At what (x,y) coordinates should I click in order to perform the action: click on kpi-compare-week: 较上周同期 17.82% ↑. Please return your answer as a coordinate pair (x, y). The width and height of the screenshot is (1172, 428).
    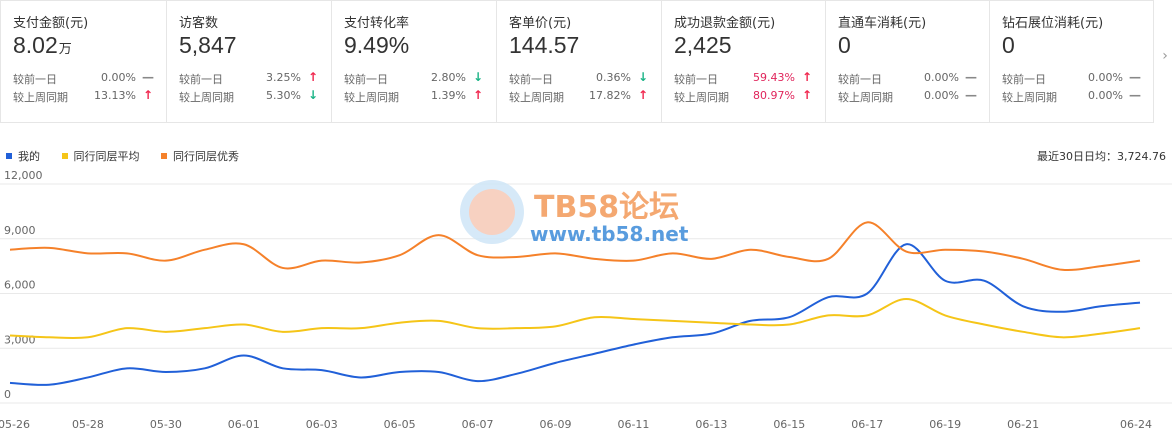
    Looking at the image, I should click on (580, 96).